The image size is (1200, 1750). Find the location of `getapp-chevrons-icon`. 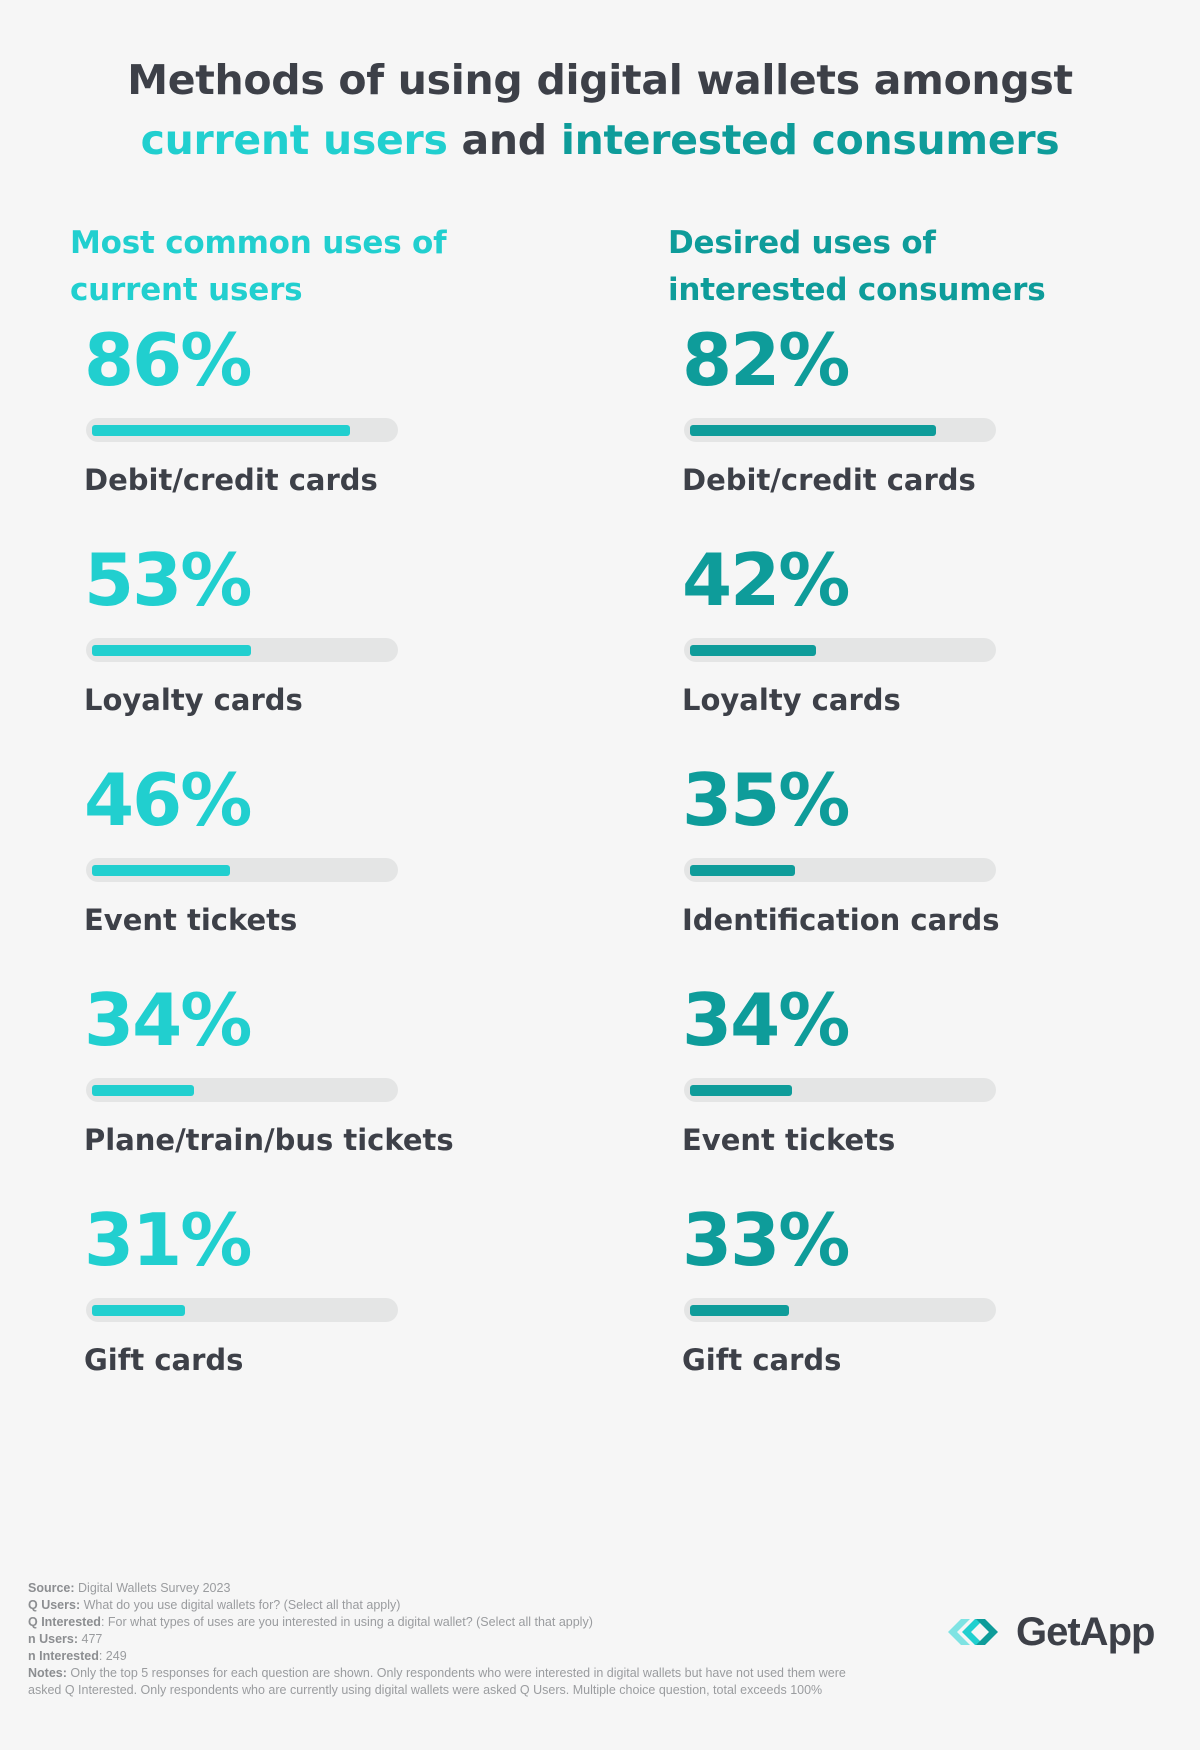

getapp-chevrons-icon is located at coordinates (973, 1632).